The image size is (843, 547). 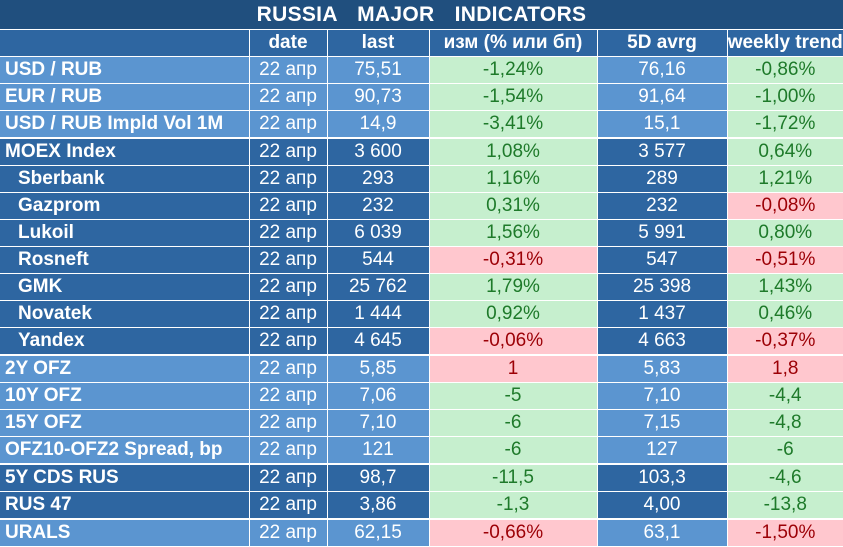 What do you see at coordinates (785, 260) in the screenshot?
I see `weekly-trend-cell: -0,51%` at bounding box center [785, 260].